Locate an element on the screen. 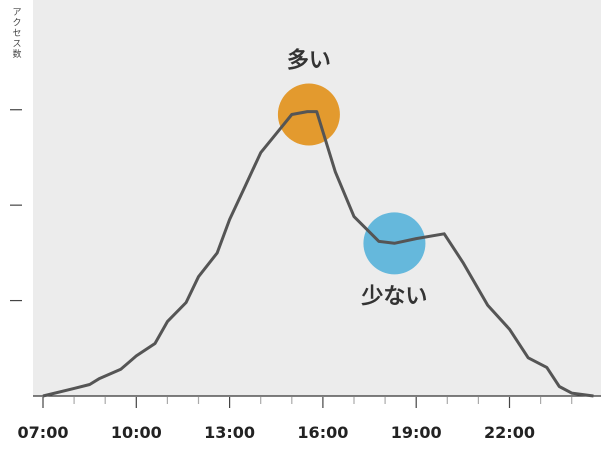  y-axis-label-char: セ is located at coordinates (16, 33).